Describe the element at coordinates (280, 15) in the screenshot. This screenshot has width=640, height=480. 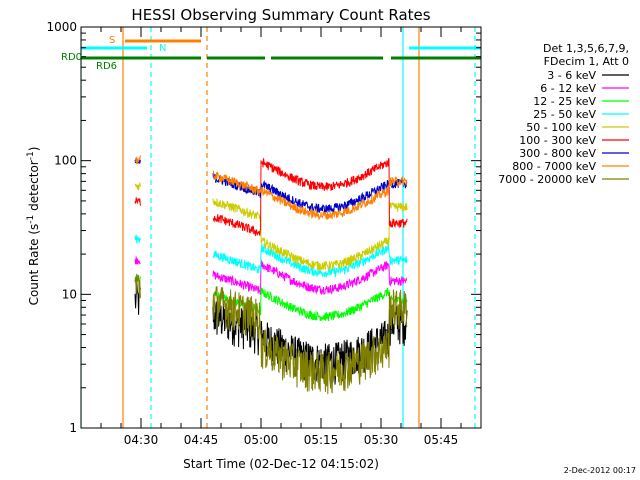
I see `chart-title: HESSI Observing Summary Count Rates` at that location.